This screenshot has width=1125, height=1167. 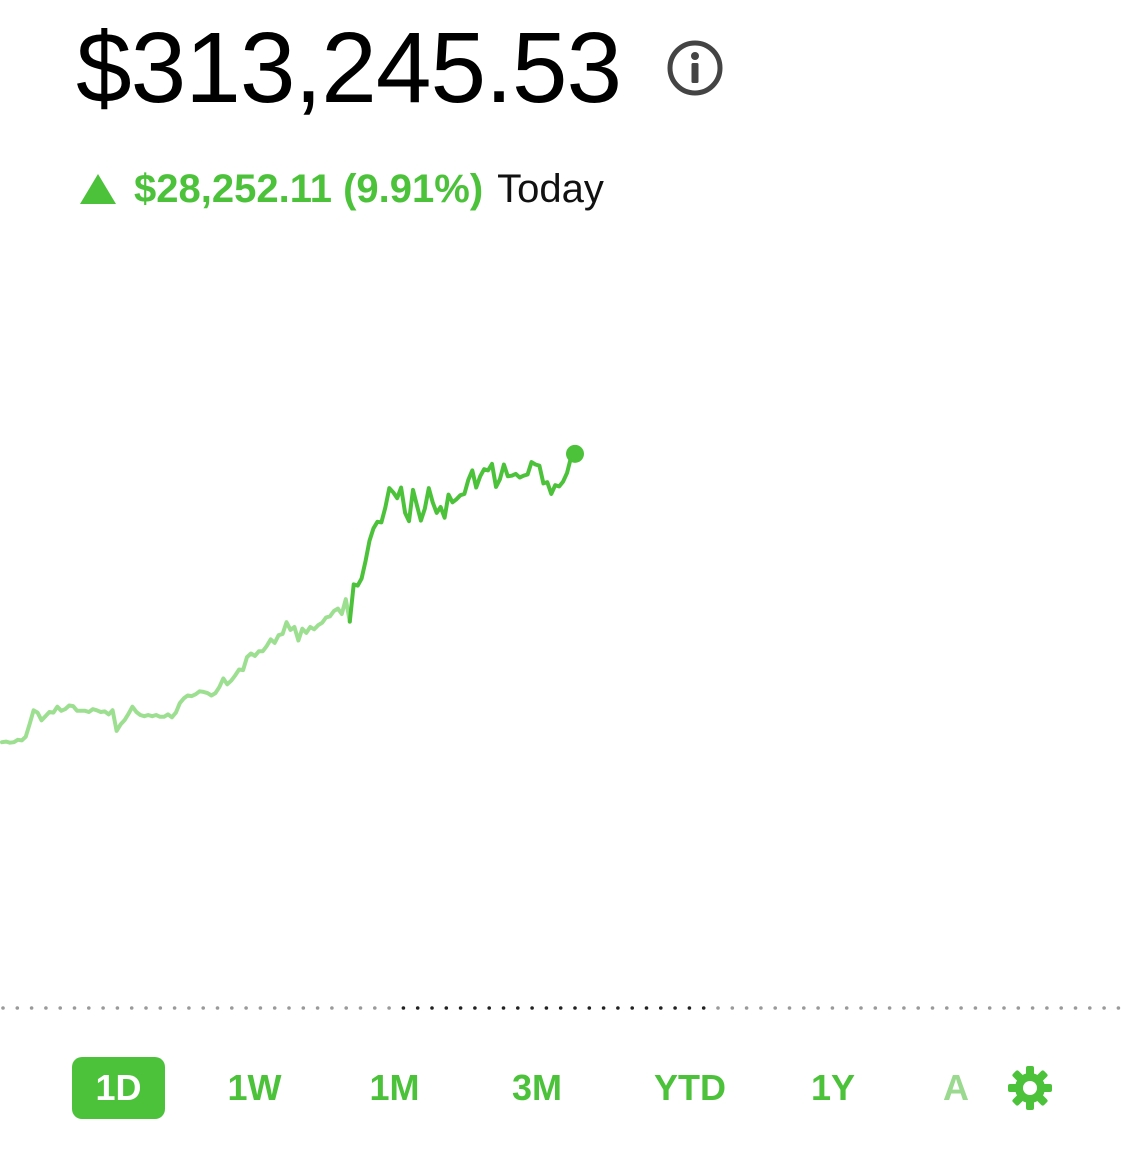 What do you see at coordinates (695, 68) in the screenshot?
I see `info-icon` at bounding box center [695, 68].